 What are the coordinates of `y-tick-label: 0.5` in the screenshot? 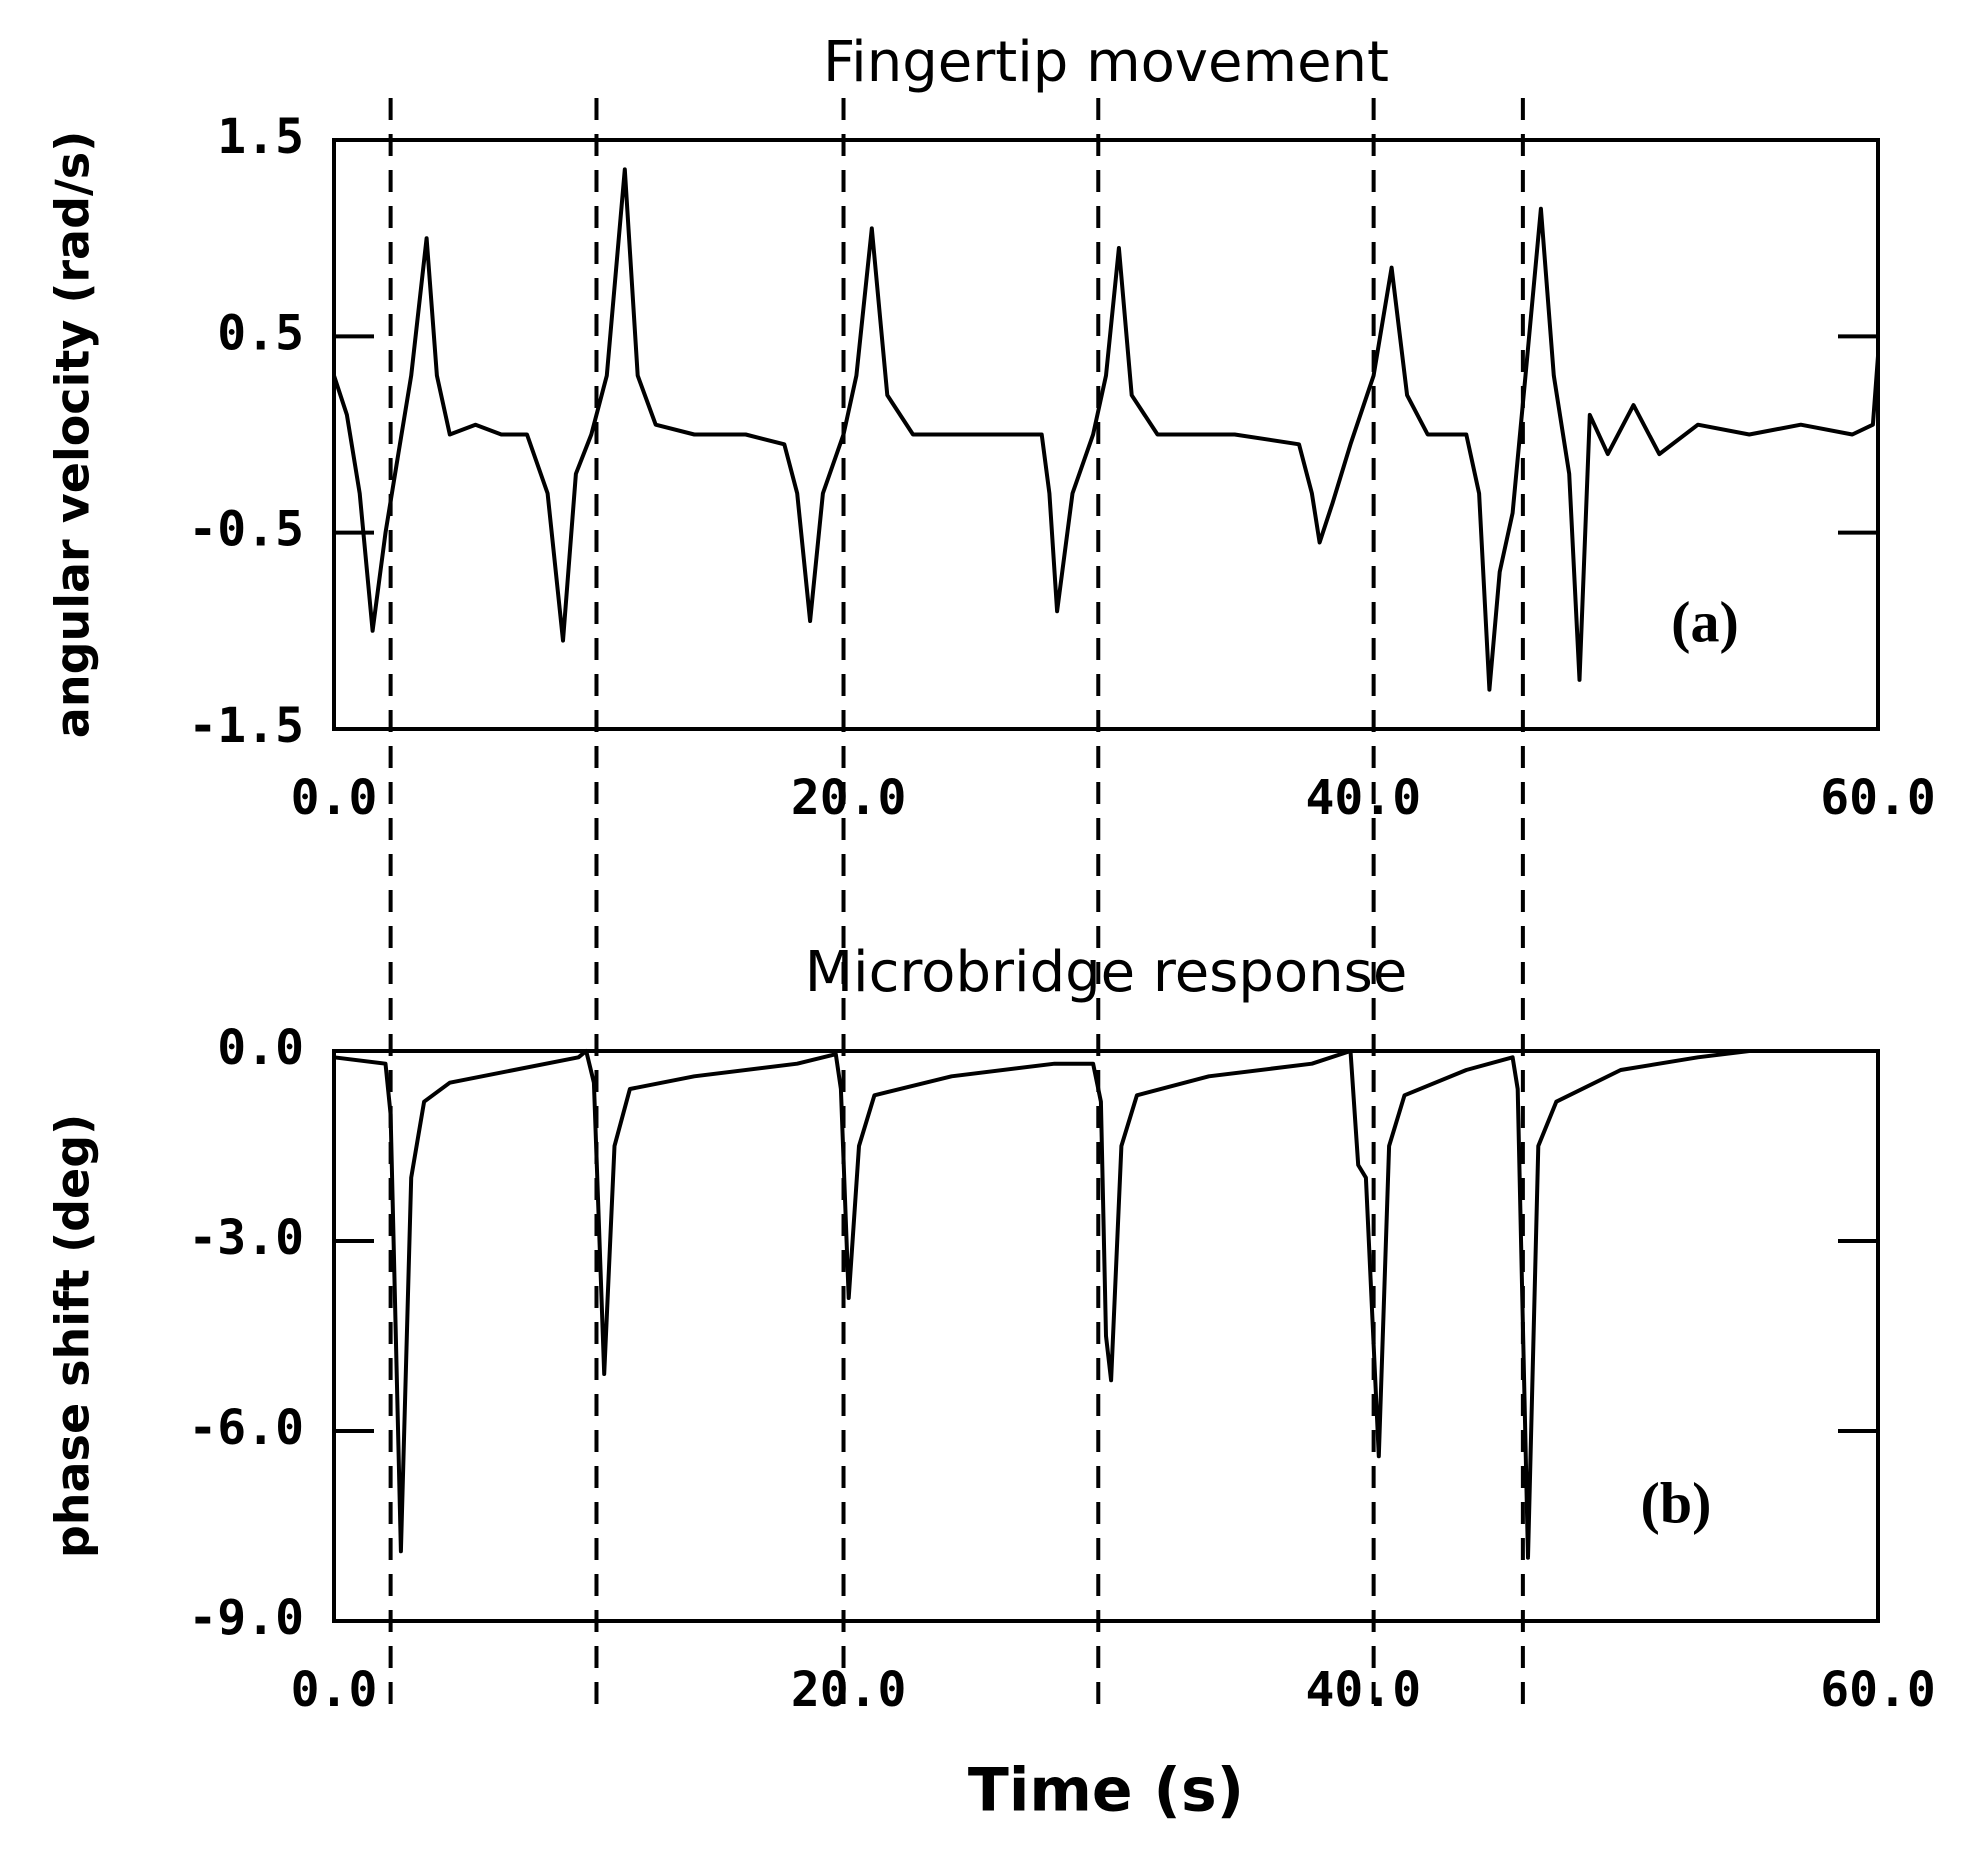 It's located at (260, 333).